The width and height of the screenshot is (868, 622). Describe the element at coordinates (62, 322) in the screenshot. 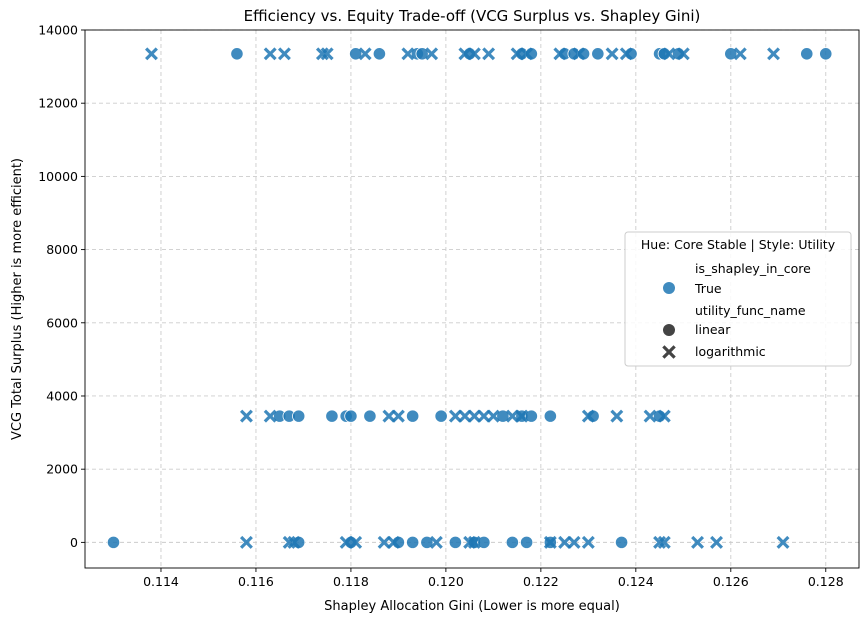

I see `y-tick-label: 6000` at that location.